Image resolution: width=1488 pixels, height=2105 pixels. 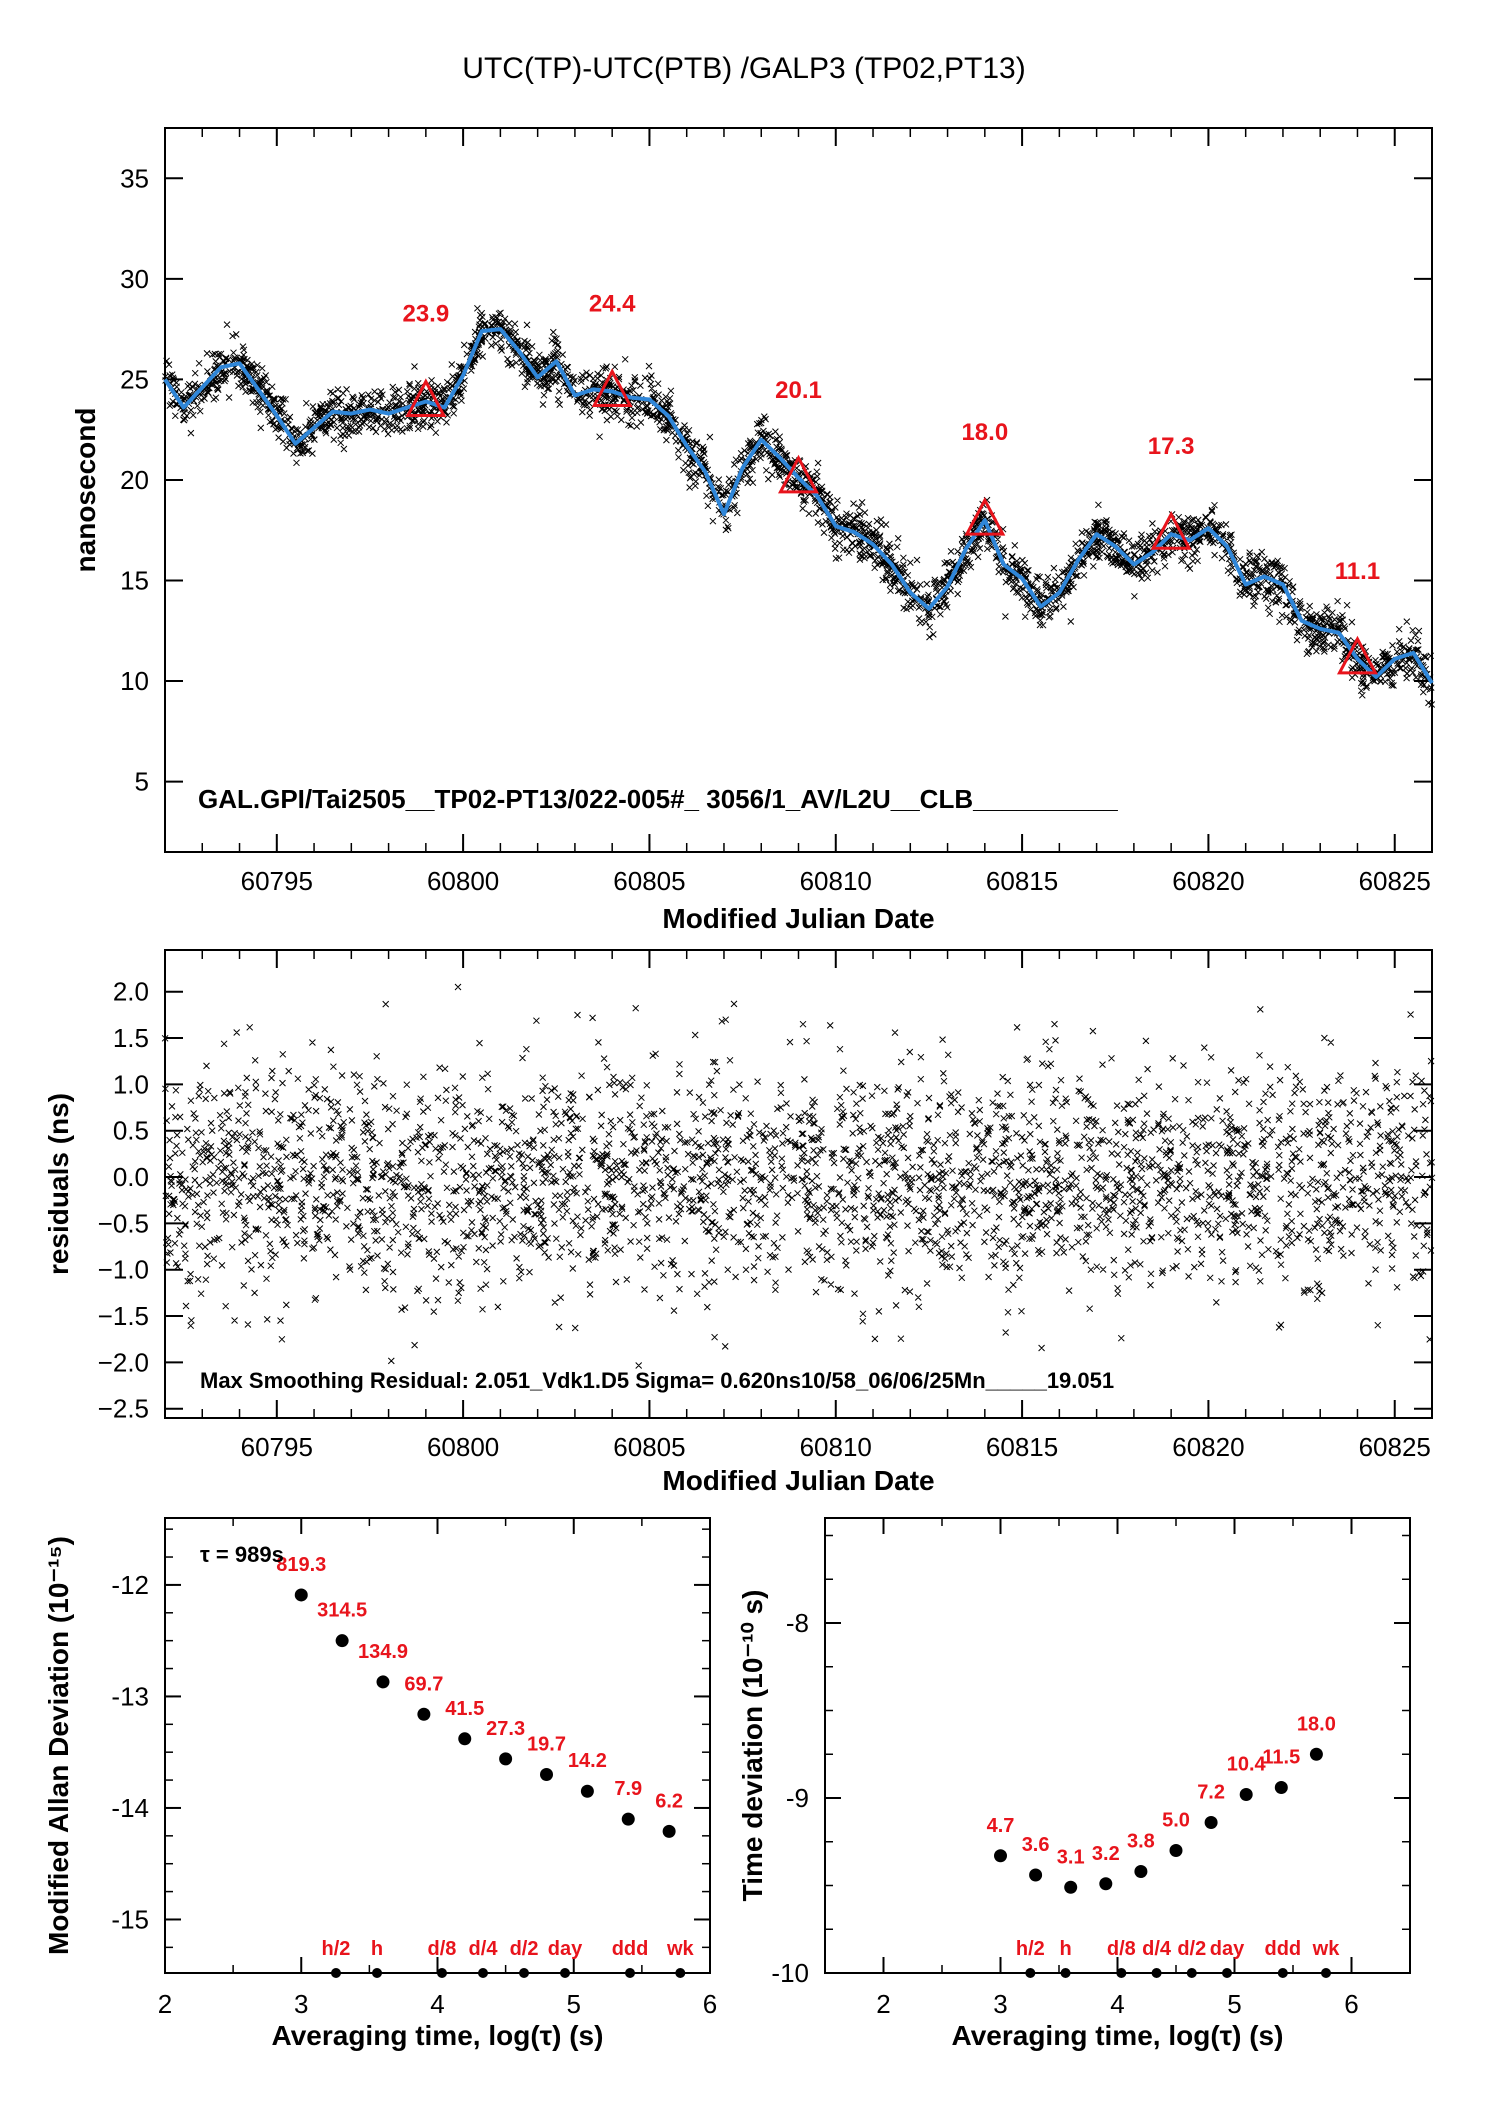 I want to click on point-label: 3.2, so click(x=1106, y=1854).